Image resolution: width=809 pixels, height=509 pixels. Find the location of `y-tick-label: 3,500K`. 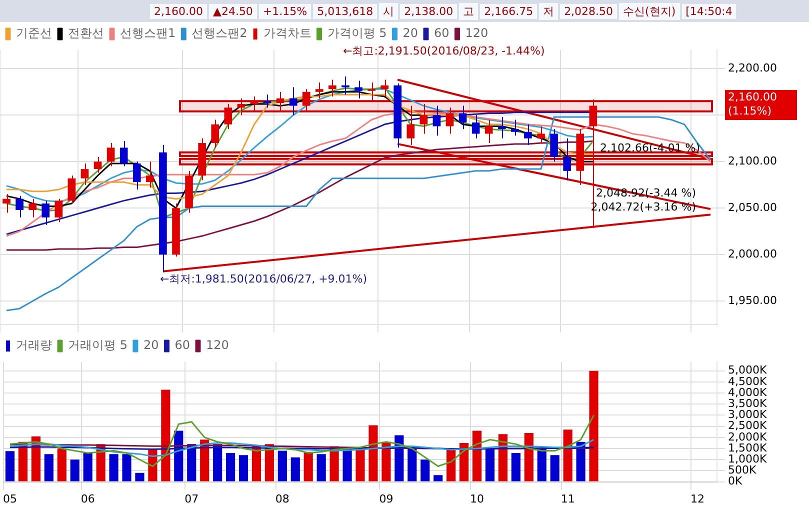

y-tick-label: 3,500K is located at coordinates (748, 403).